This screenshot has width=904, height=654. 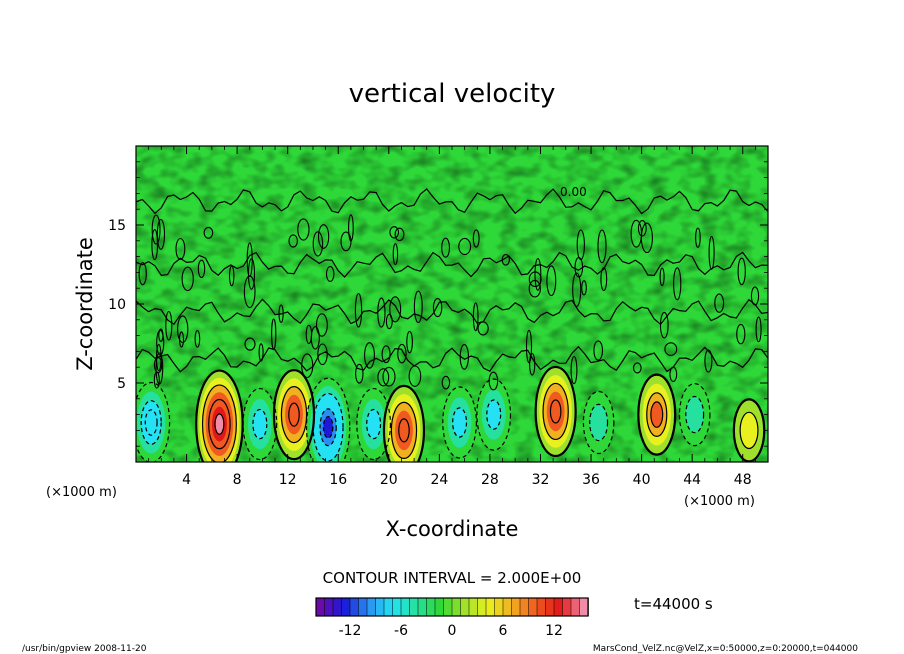 I want to click on colorbar-frame, so click(x=452, y=607).